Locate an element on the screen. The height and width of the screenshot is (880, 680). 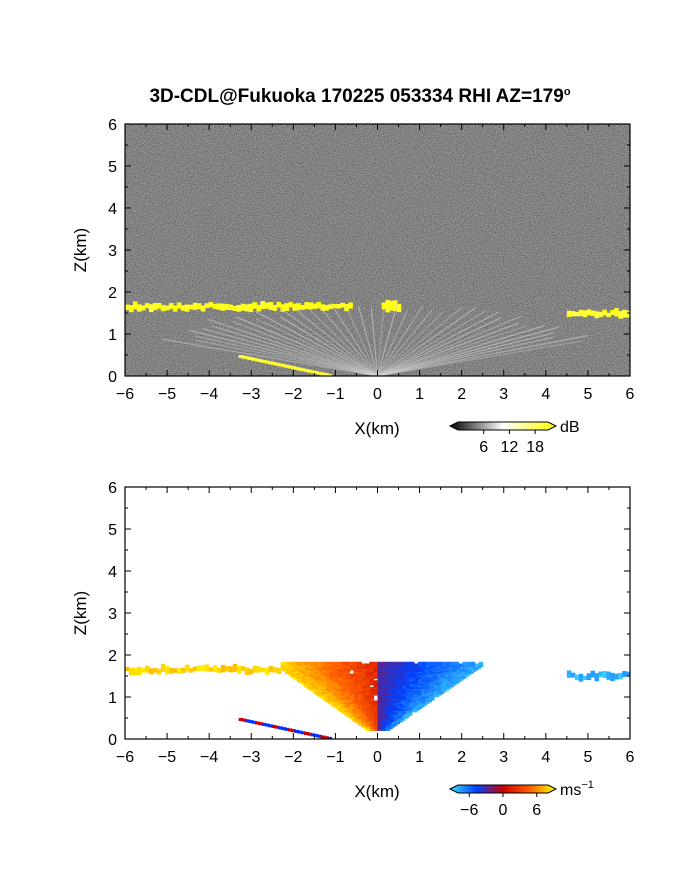
chart-title: 3D-CDL@Fukuoka 170225 053334 RHI AZ=179o is located at coordinates (340, 97).